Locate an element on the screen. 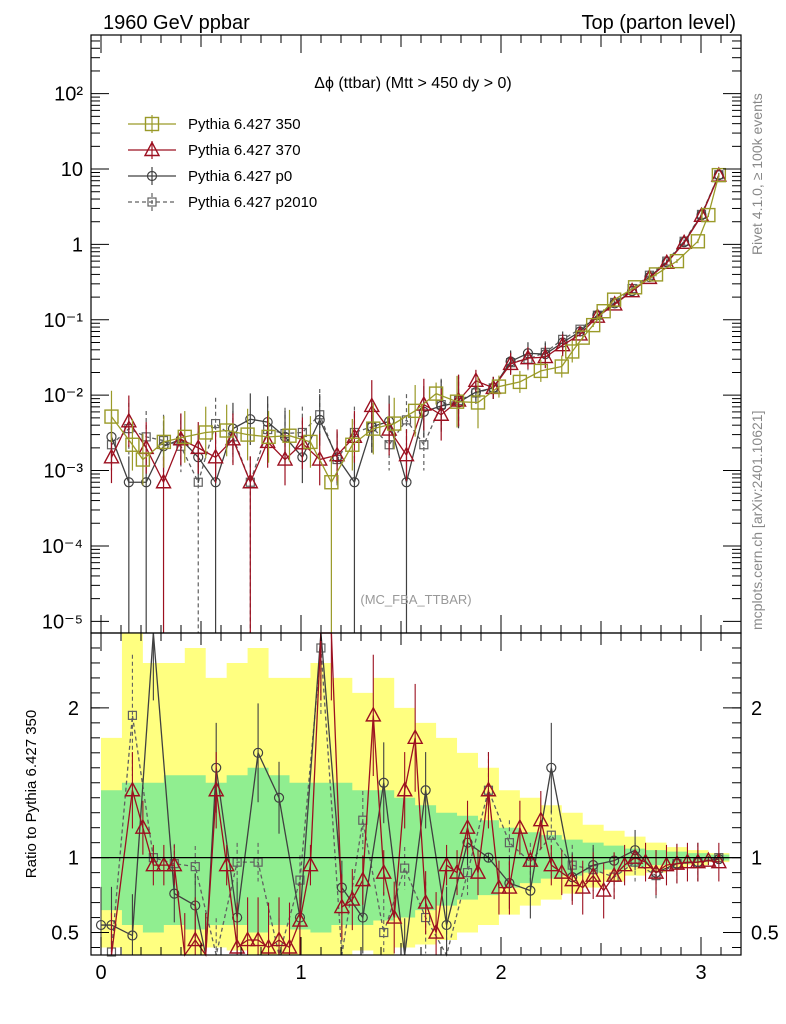 Image resolution: width=786 pixels, height=1024 pixels. main-ytick-label: 10⁻² is located at coordinates (64, 396).